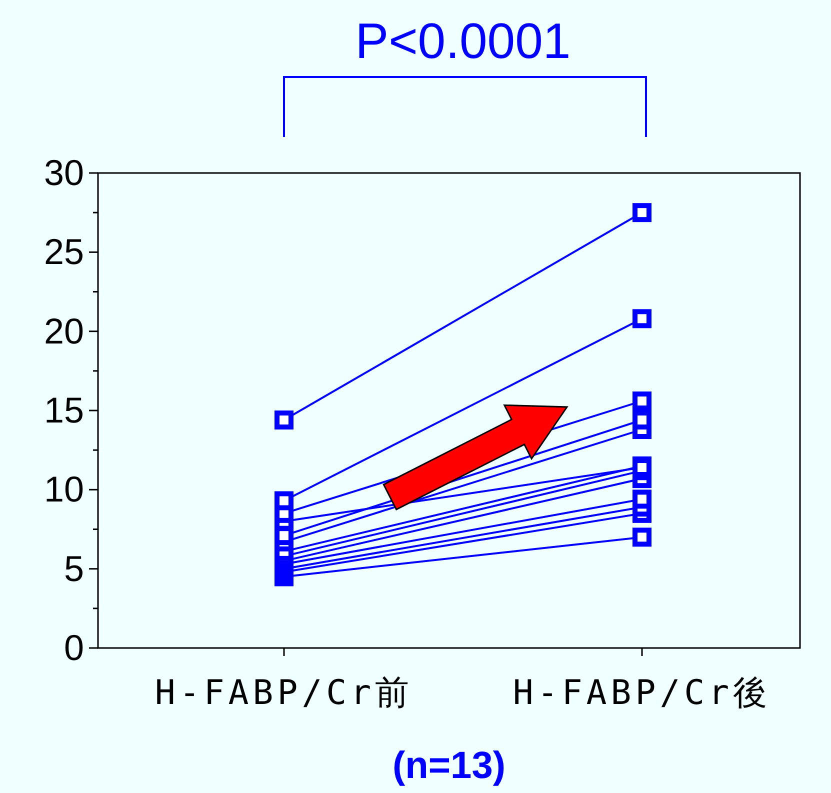 This screenshot has width=831, height=793. What do you see at coordinates (64, 251) in the screenshot?
I see `y-tick-label: 25` at bounding box center [64, 251].